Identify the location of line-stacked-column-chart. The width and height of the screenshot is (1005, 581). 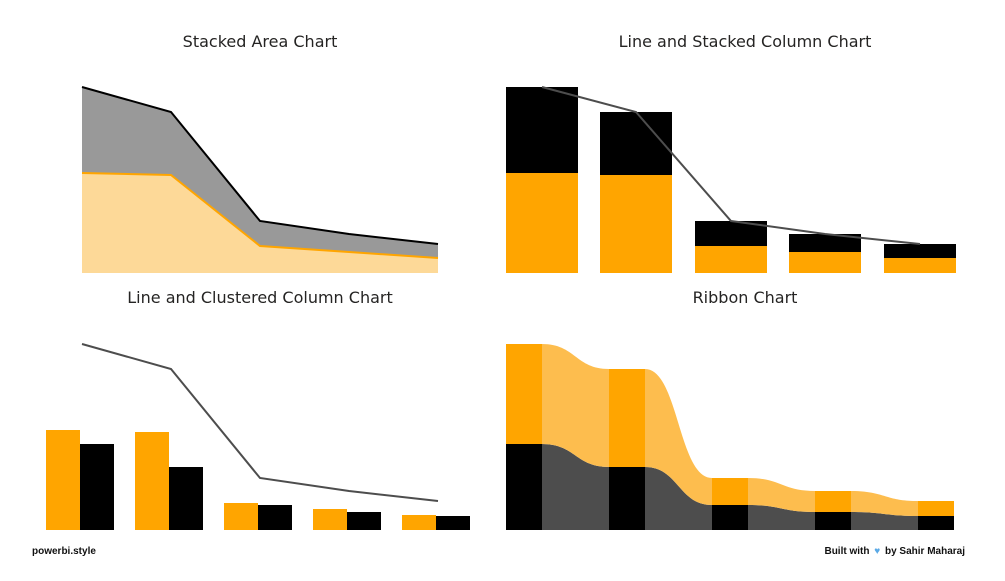
(731, 179).